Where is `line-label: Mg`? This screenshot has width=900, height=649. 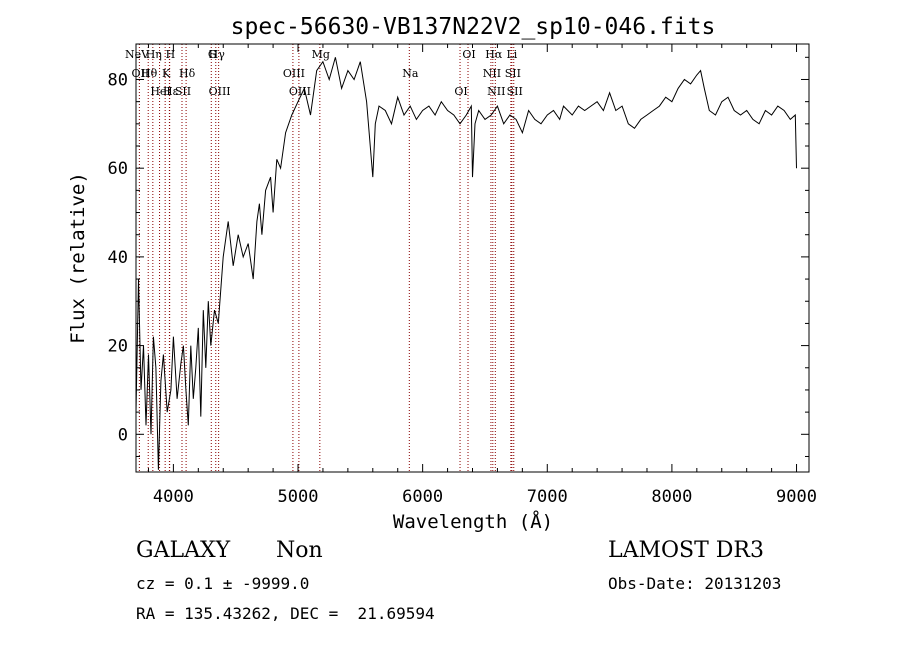 line-label: Mg is located at coordinates (321, 54).